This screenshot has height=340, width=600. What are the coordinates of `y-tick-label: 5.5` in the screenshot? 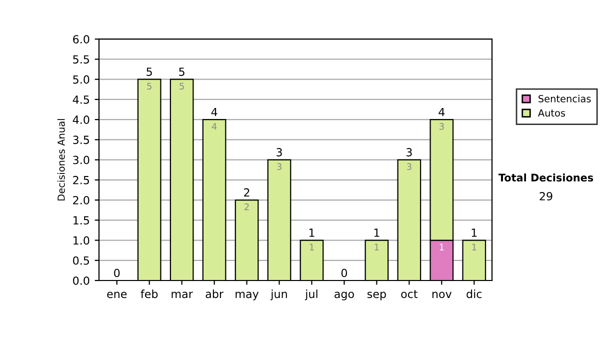 It's located at (81, 59).